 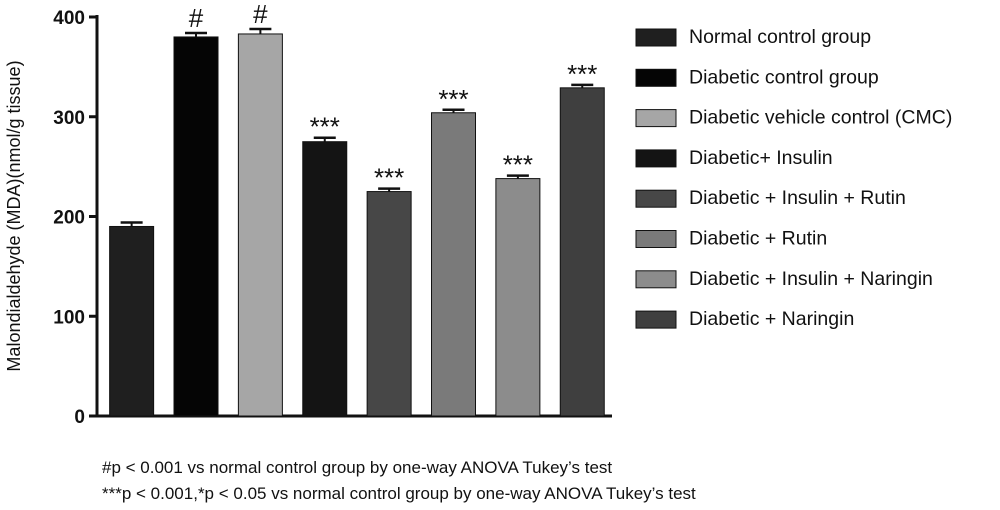 What do you see at coordinates (758, 239) in the screenshot?
I see `legend-label: Diabetic + Rutin` at bounding box center [758, 239].